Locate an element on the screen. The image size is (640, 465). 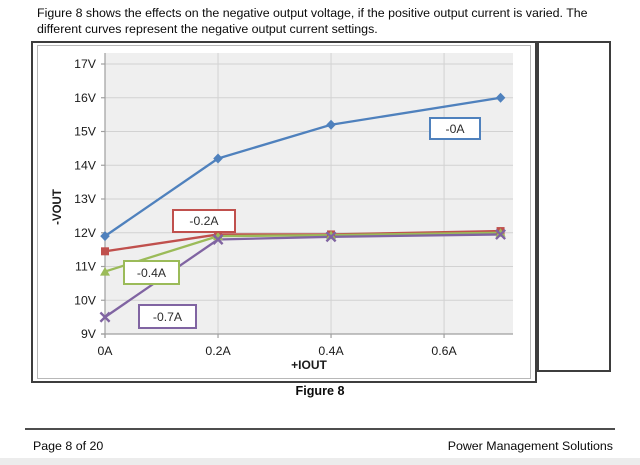
empty-table-cell is located at coordinates (574, 206).